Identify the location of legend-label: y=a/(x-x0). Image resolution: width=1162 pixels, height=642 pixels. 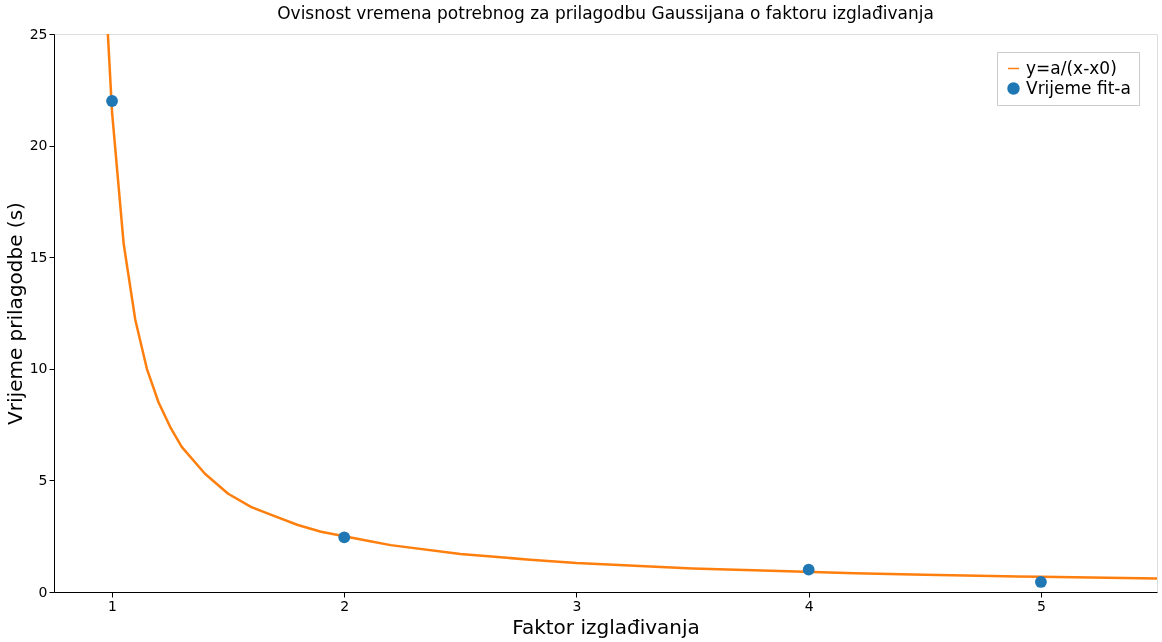
(1071, 67).